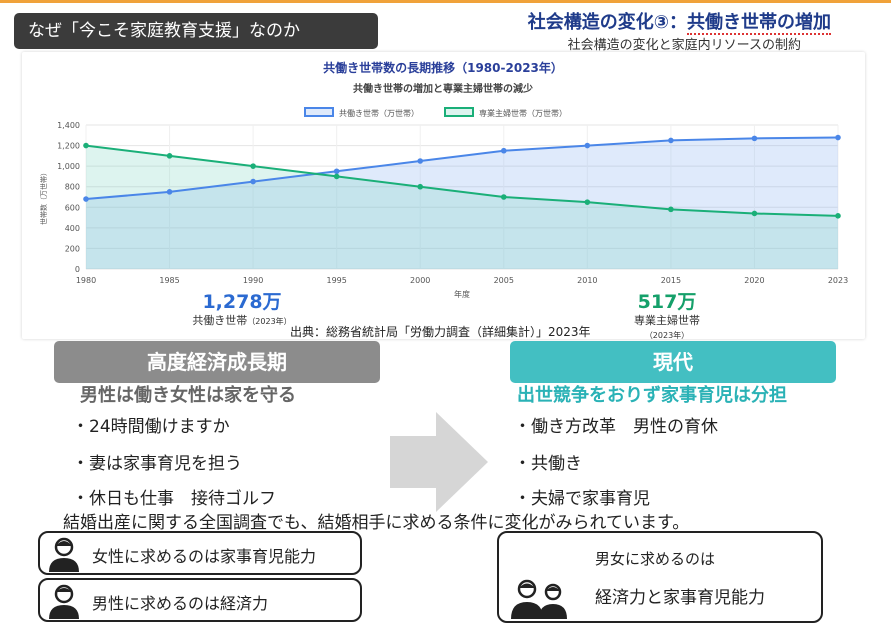  Describe the element at coordinates (539, 599) in the screenshot. I see `couple-icon` at that location.